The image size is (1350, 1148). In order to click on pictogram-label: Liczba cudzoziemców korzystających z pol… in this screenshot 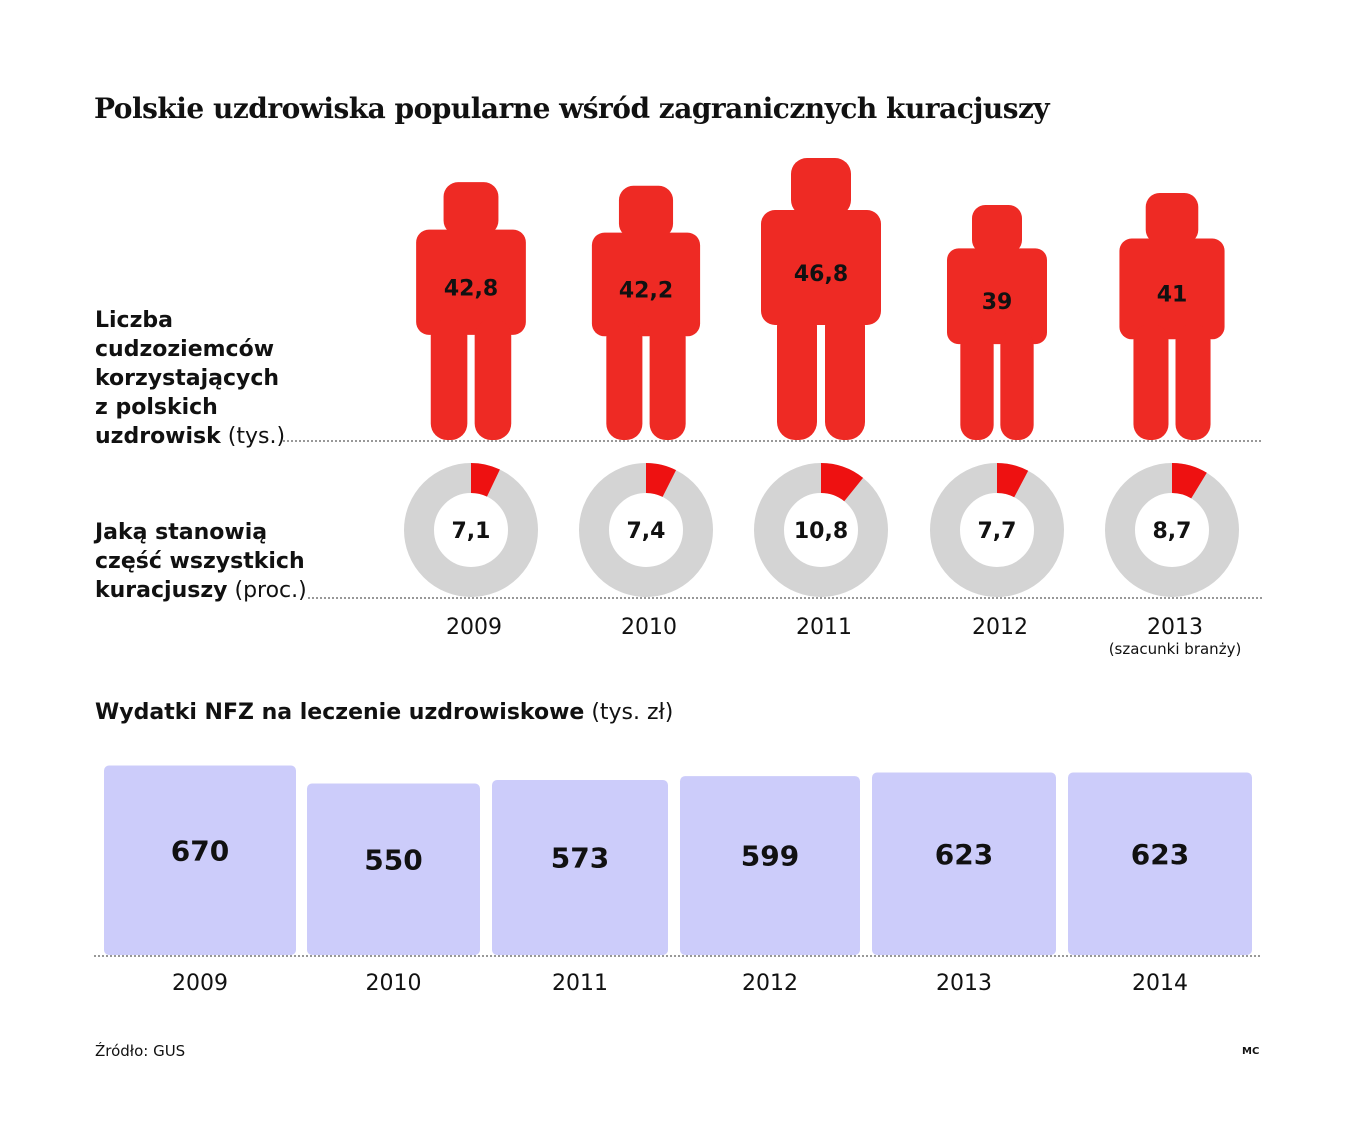, I will do `click(190, 378)`.